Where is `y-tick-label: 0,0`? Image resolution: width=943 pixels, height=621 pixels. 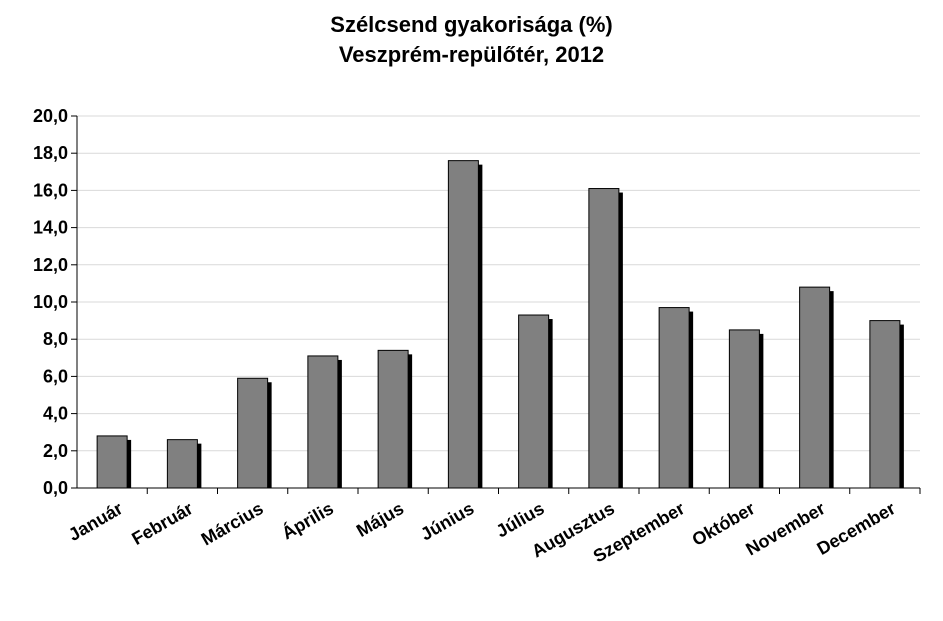
y-tick-label: 0,0 is located at coordinates (55, 488).